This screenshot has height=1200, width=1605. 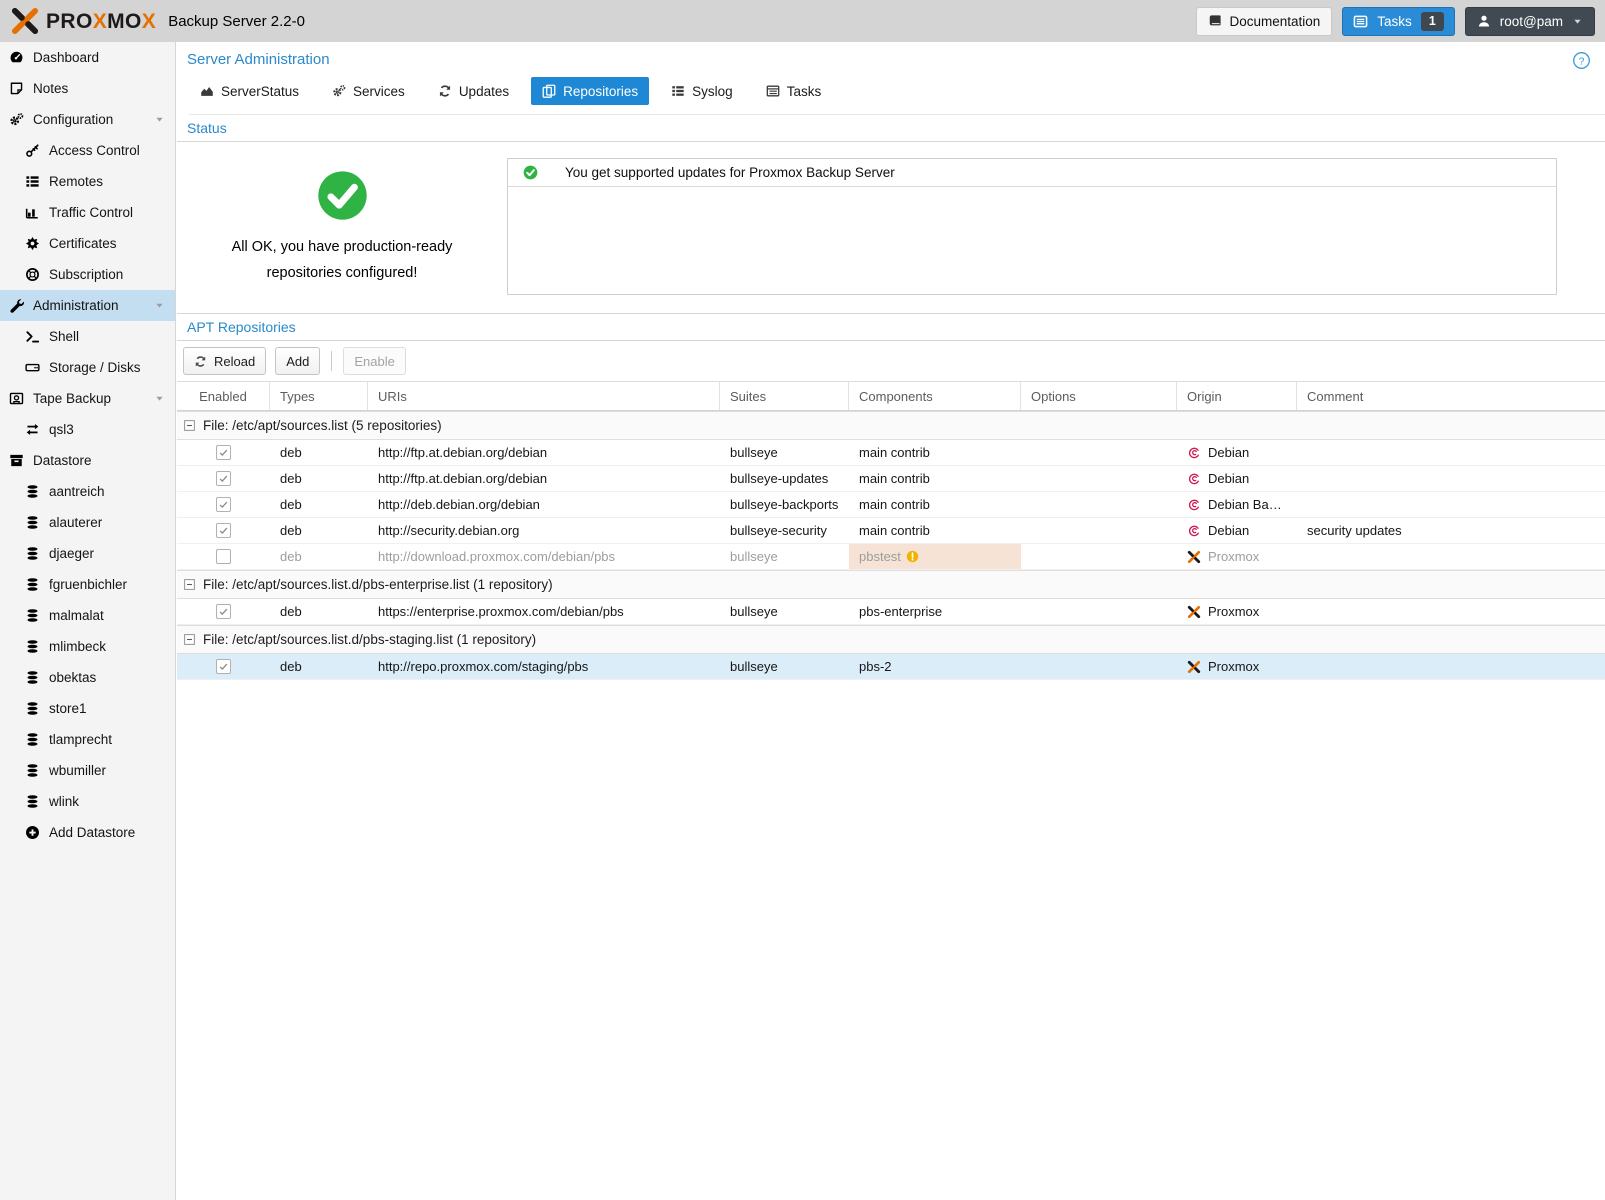 What do you see at coordinates (223, 396) in the screenshot?
I see `column-header-enabled: Enabled` at bounding box center [223, 396].